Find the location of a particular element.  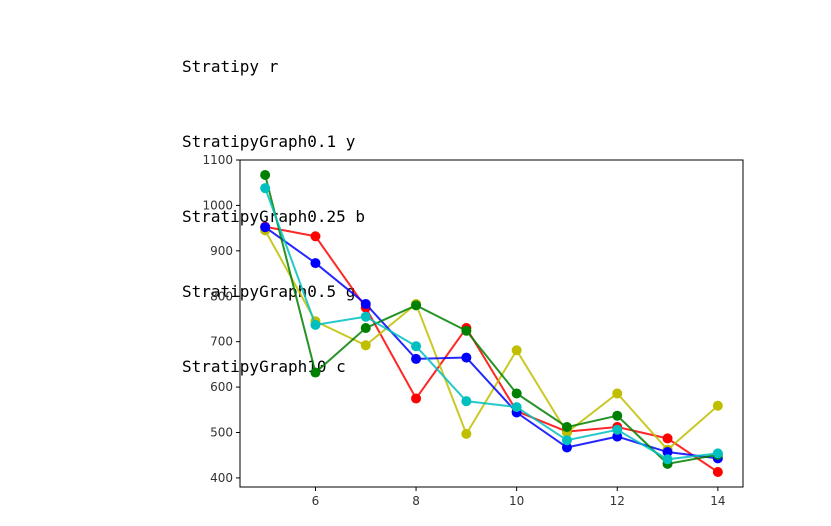

x-tick-label: 6 is located at coordinates (316, 501).